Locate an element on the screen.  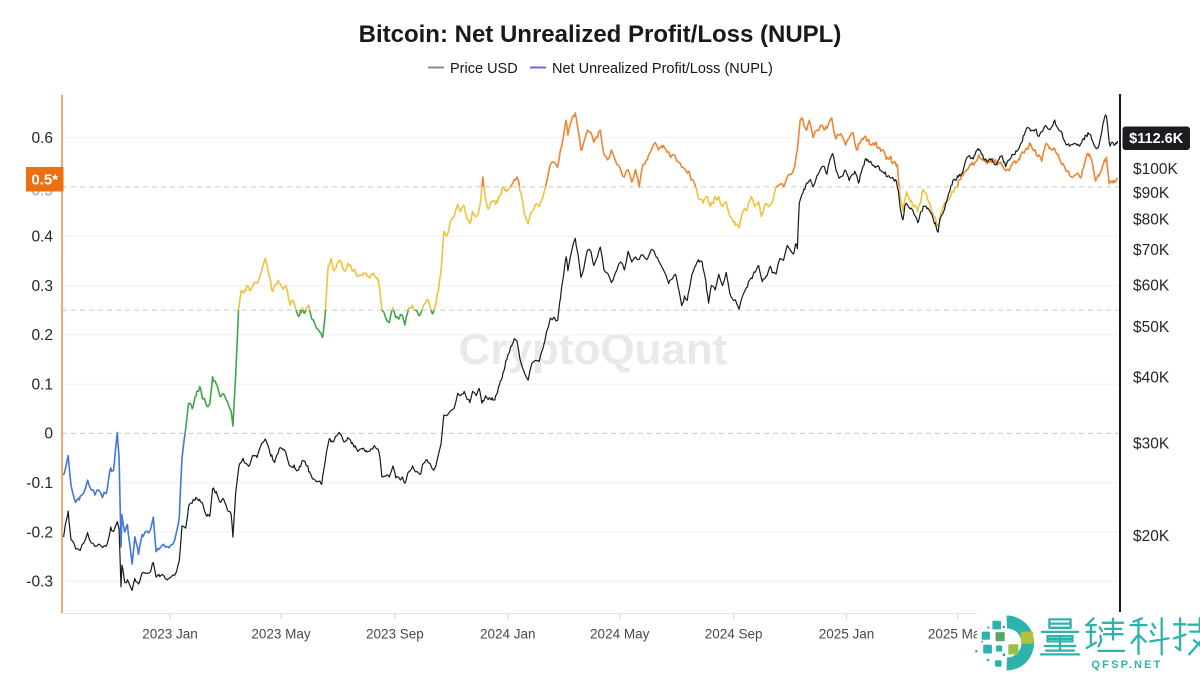
svg-text: 0.3 is located at coordinates (42, 286).